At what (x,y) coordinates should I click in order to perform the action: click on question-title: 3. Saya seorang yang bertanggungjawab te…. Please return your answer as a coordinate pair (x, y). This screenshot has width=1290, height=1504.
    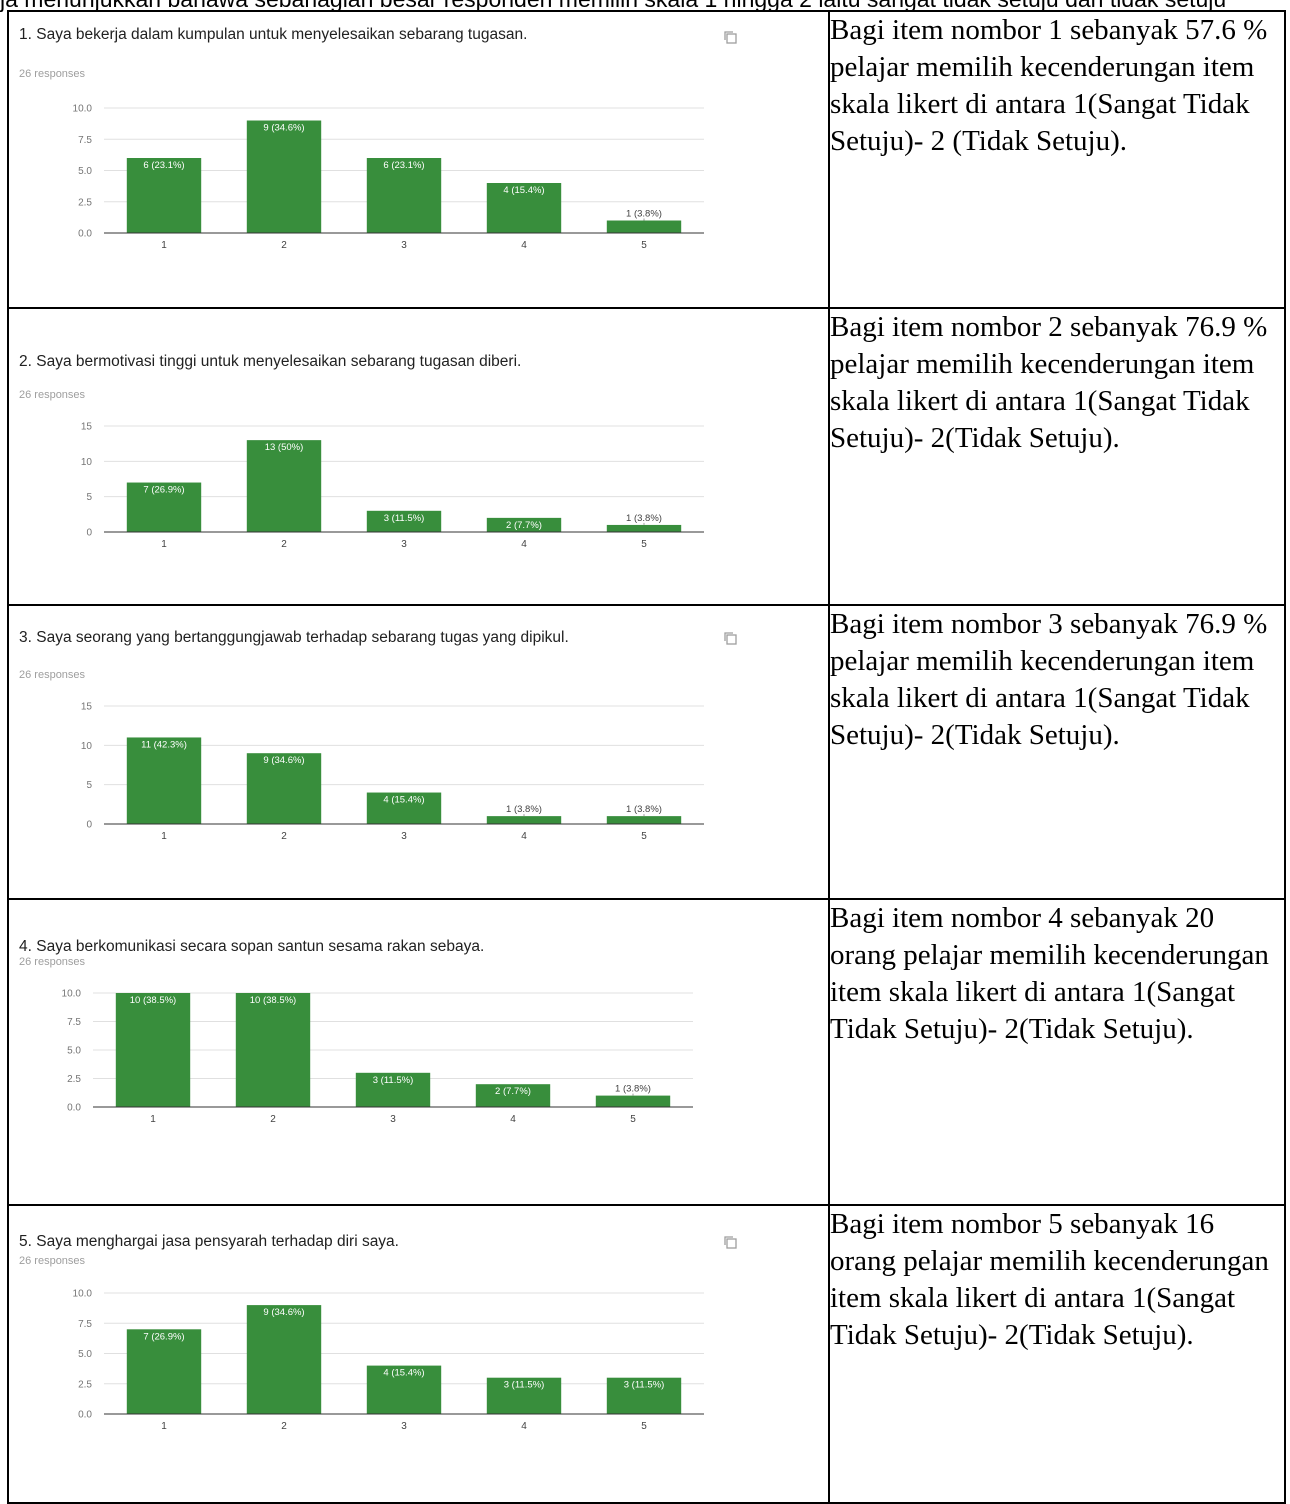
    Looking at the image, I should click on (294, 637).